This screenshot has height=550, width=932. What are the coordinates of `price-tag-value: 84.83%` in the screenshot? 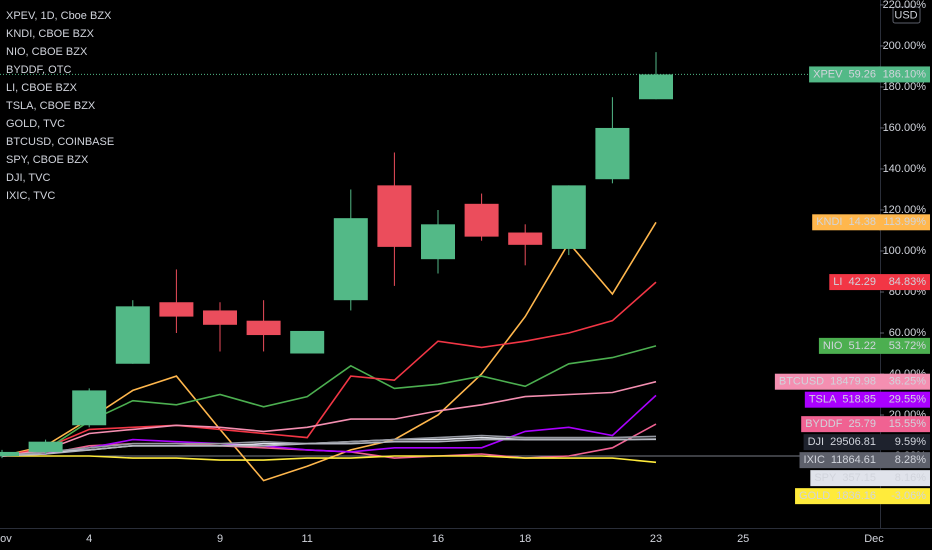 It's located at (908, 282).